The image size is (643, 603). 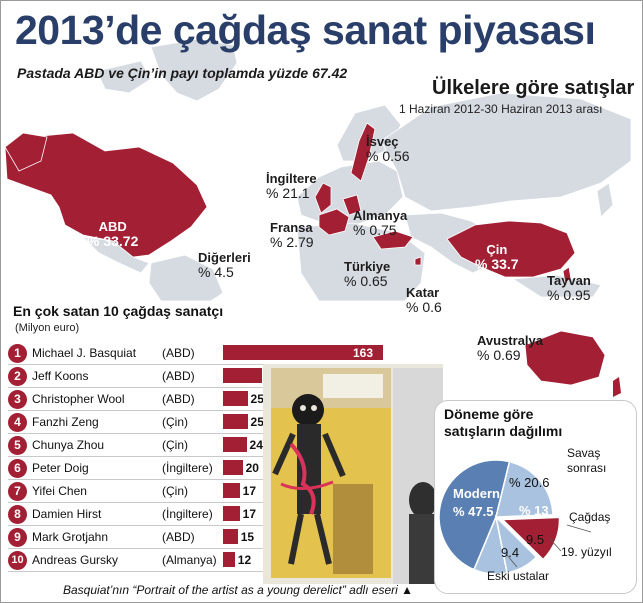 What do you see at coordinates (75, 560) in the screenshot?
I see `artist-name: Andreas Gursky` at bounding box center [75, 560].